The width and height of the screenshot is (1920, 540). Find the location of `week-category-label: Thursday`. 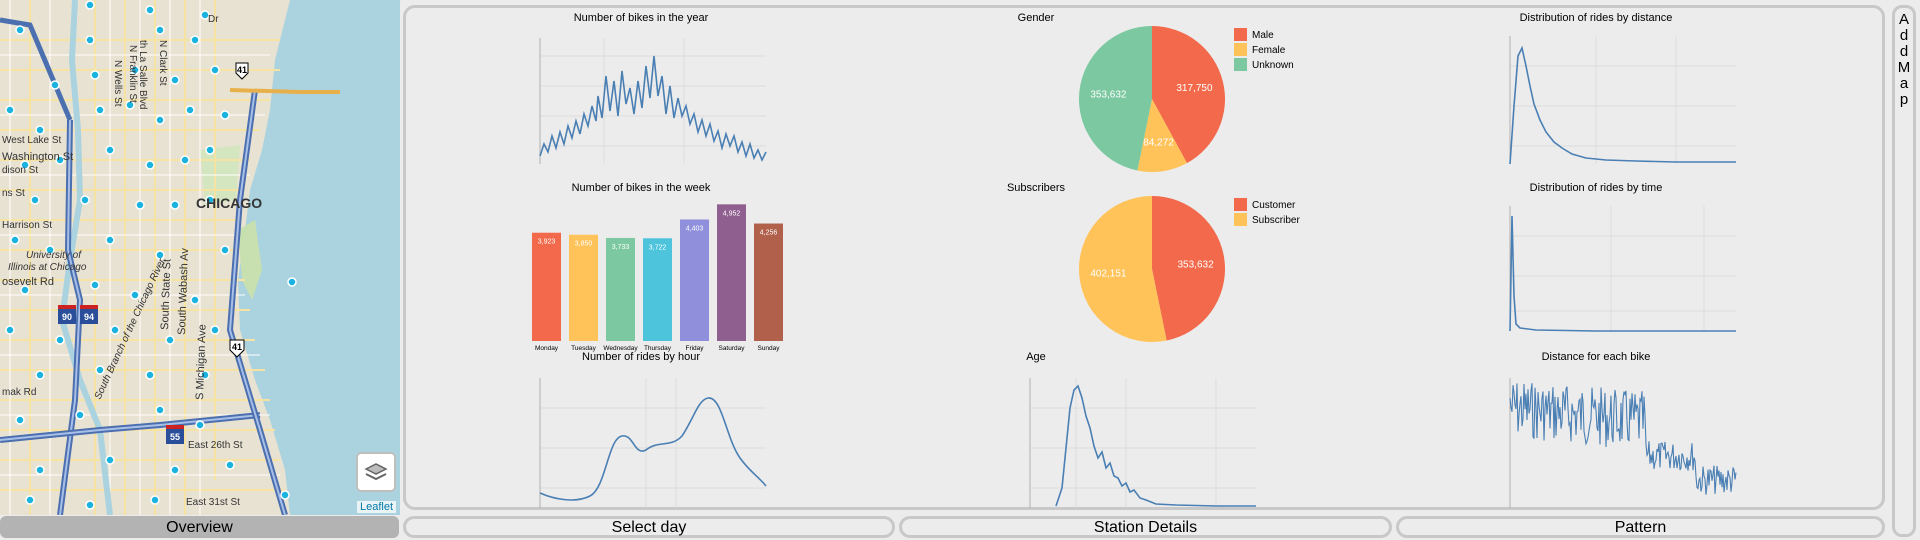

week-category-label: Thursday is located at coordinates (658, 348).